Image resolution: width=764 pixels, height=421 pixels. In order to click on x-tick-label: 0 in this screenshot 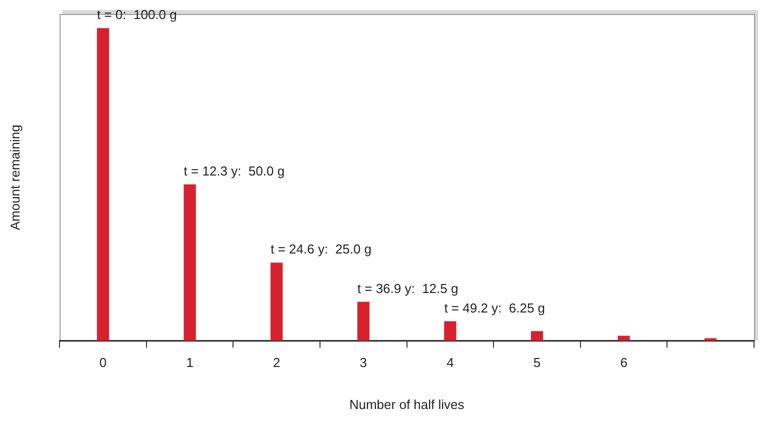, I will do `click(103, 362)`.